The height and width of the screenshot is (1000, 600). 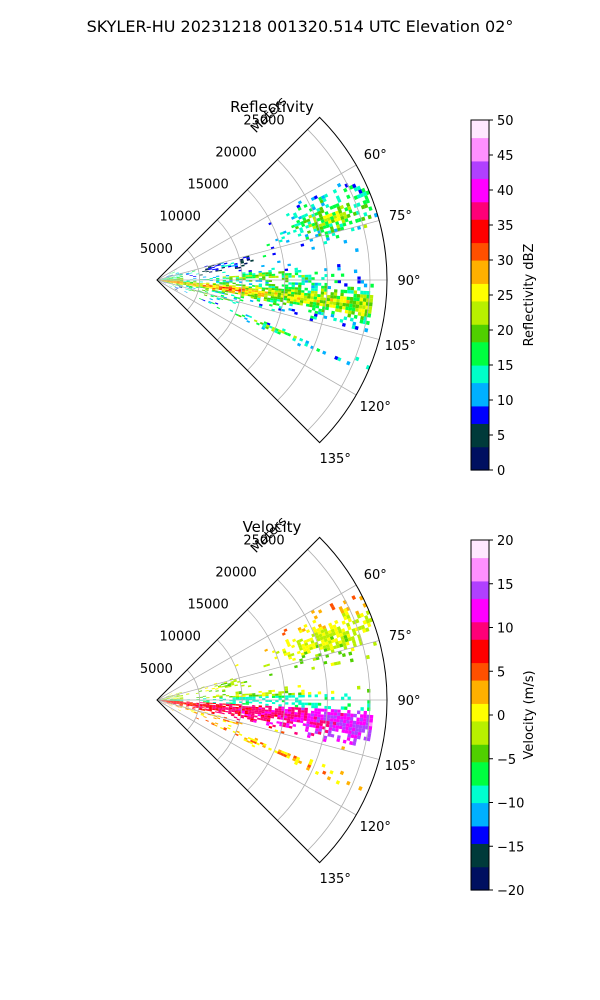 What do you see at coordinates (256, 222) in the screenshot?
I see `azimuth-spoke` at bounding box center [256, 222].